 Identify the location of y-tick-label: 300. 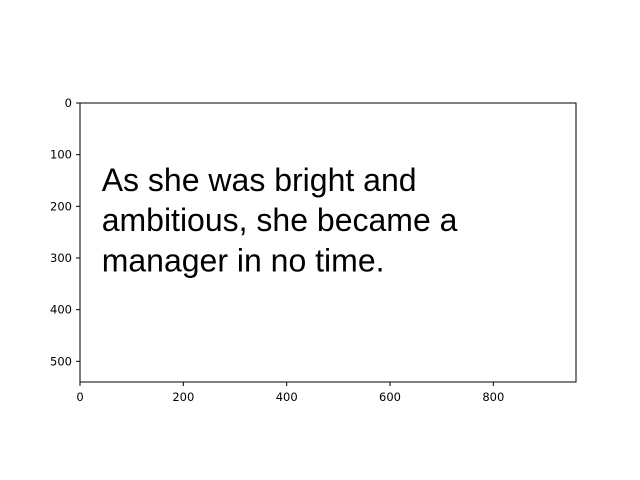
(61, 258).